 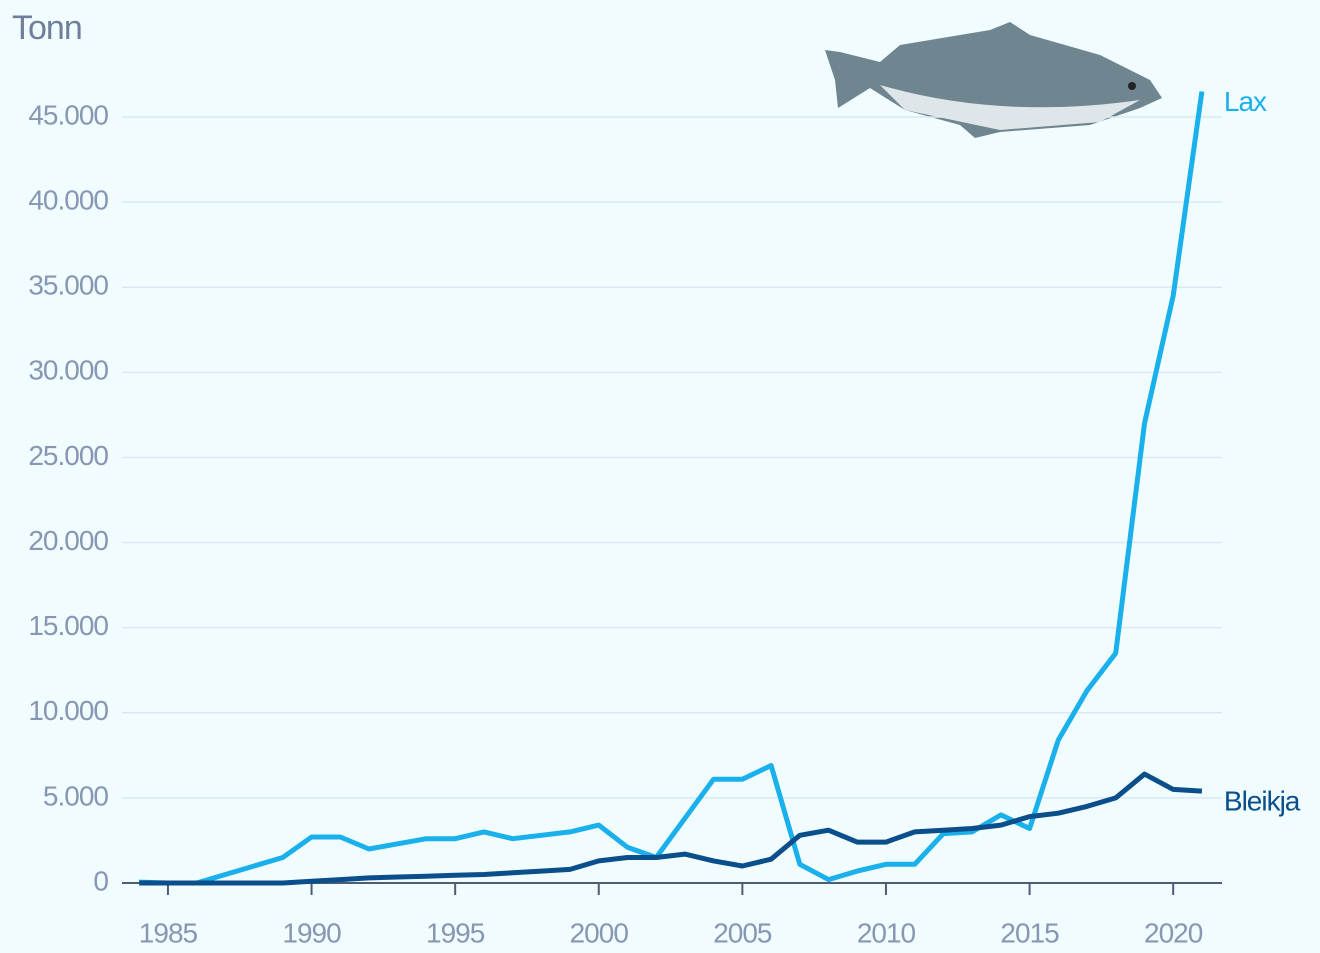 I want to click on y-tick-label: 25.000, so click(x=68, y=455).